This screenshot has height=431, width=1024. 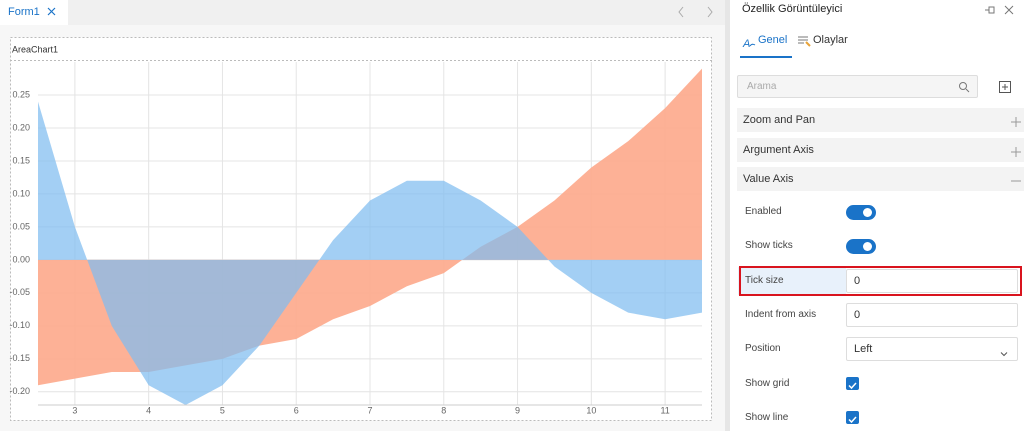 What do you see at coordinates (21, 226) in the screenshot?
I see `y-tick-label: 0.05` at bounding box center [21, 226].